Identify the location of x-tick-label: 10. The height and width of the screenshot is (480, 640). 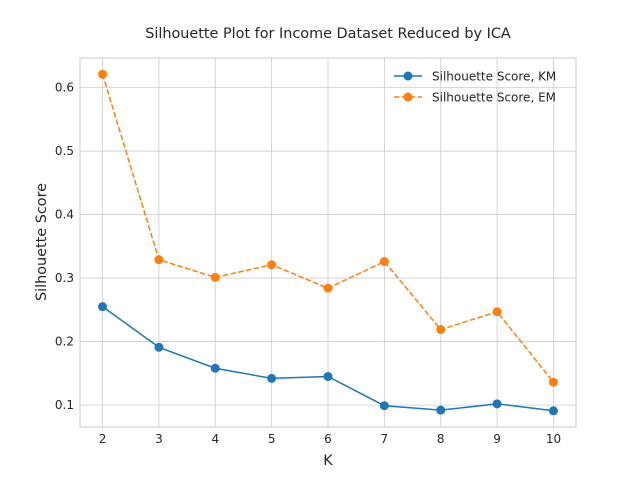
(553, 439).